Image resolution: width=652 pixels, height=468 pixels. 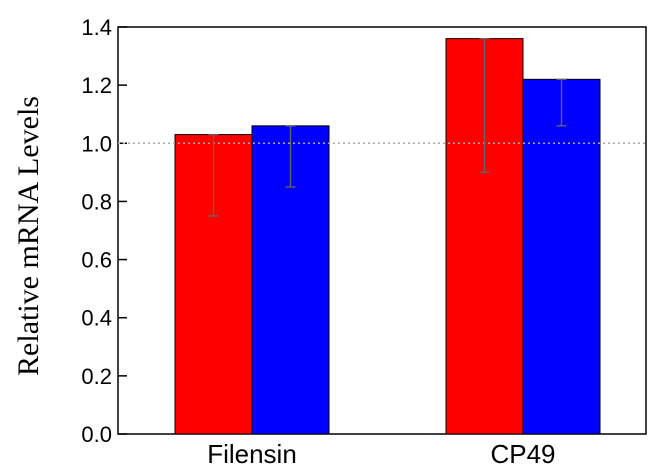 I want to click on y-tick-label: 0.2, so click(x=96, y=376).